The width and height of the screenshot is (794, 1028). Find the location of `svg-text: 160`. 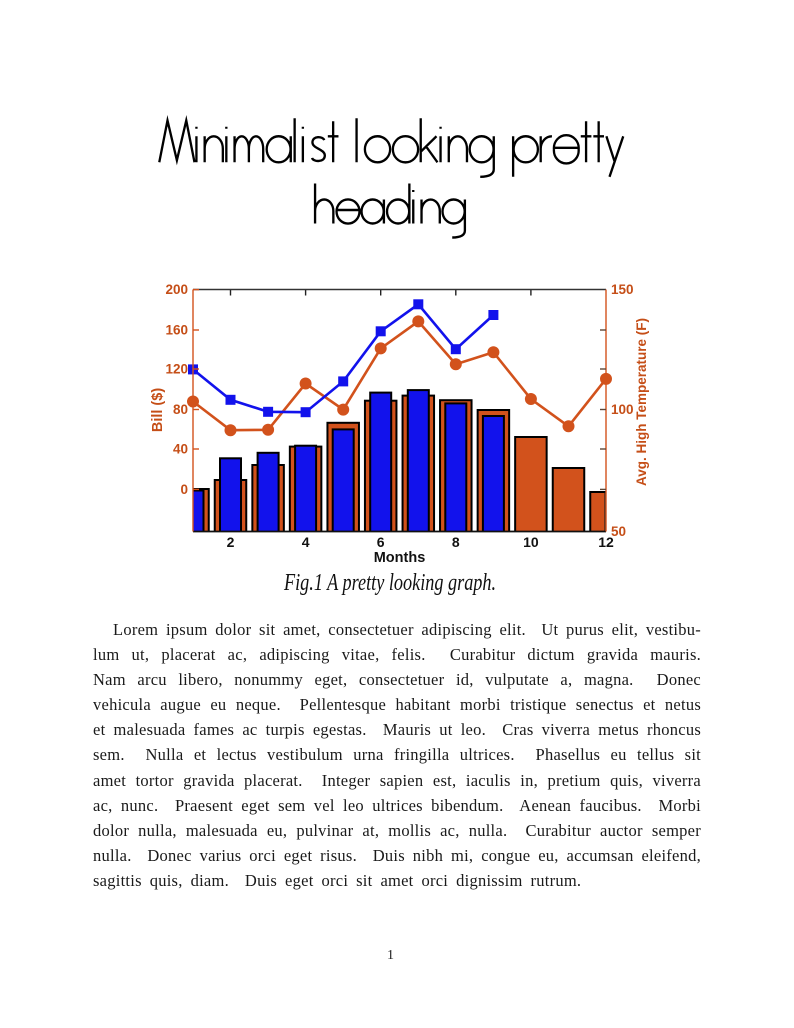

svg-text: 160 is located at coordinates (176, 330).